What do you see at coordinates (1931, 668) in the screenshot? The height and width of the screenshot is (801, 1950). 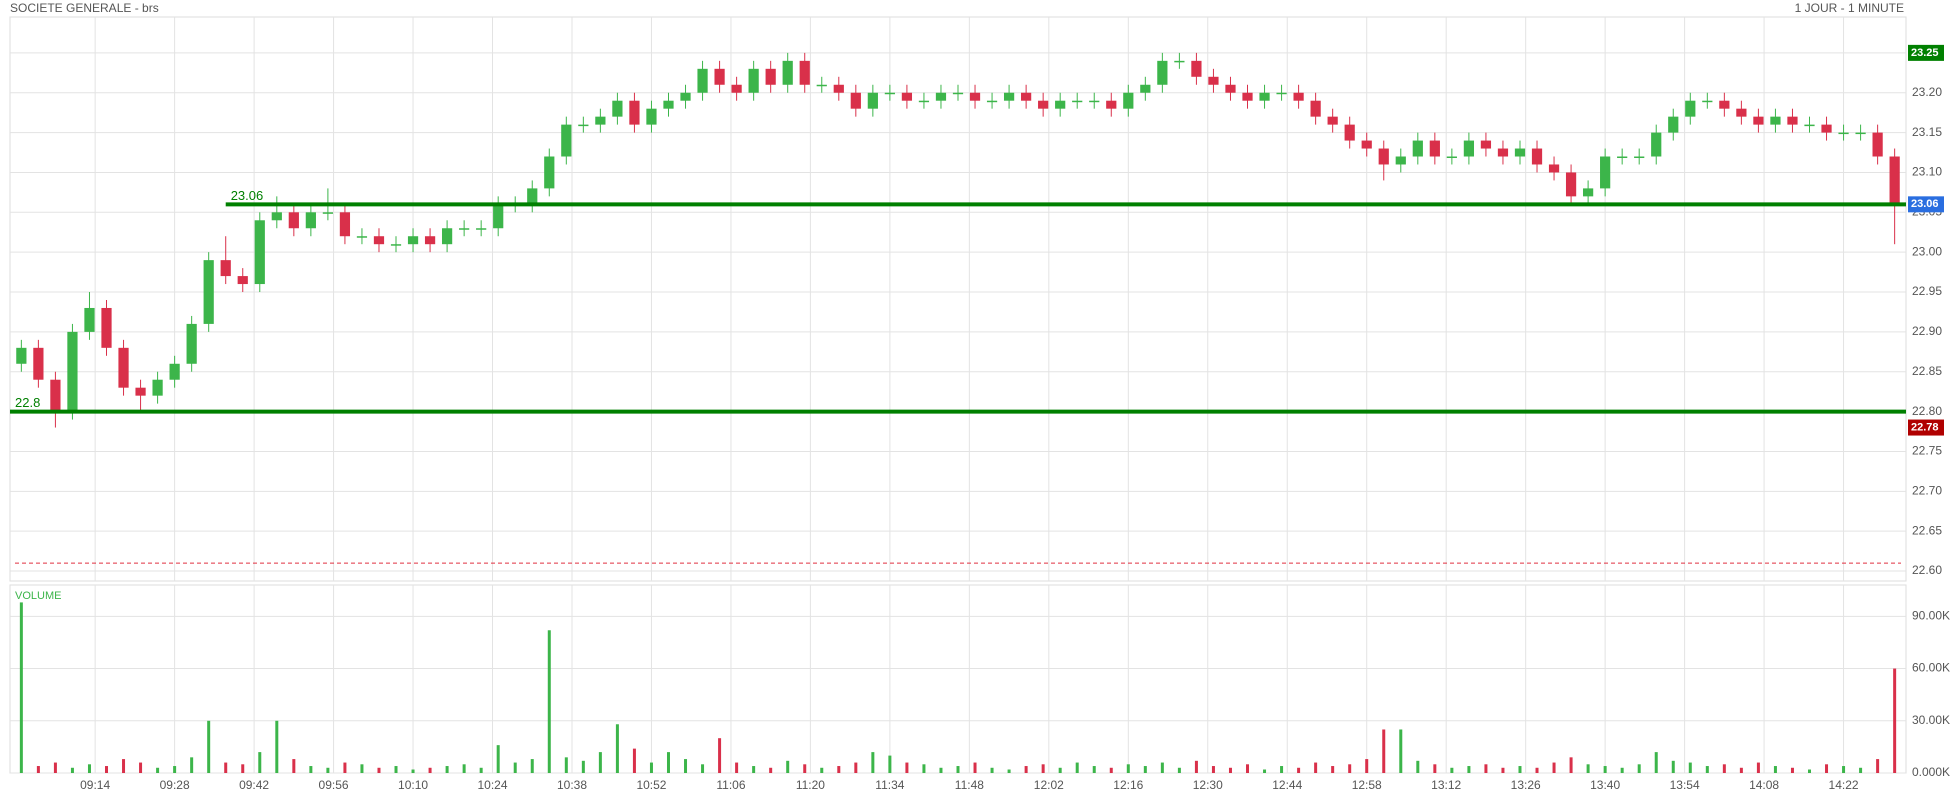 I see `volume-tick-label: 60.00K` at bounding box center [1931, 668].